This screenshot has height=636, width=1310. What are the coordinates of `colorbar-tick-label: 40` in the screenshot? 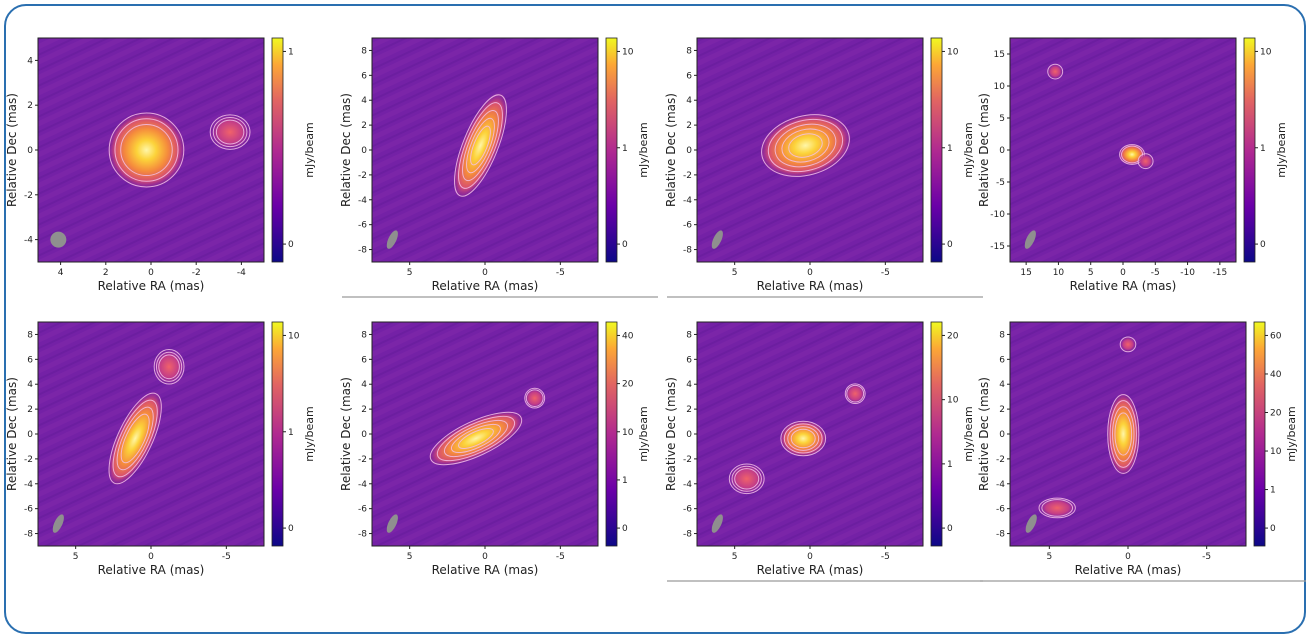 It's located at (628, 336).